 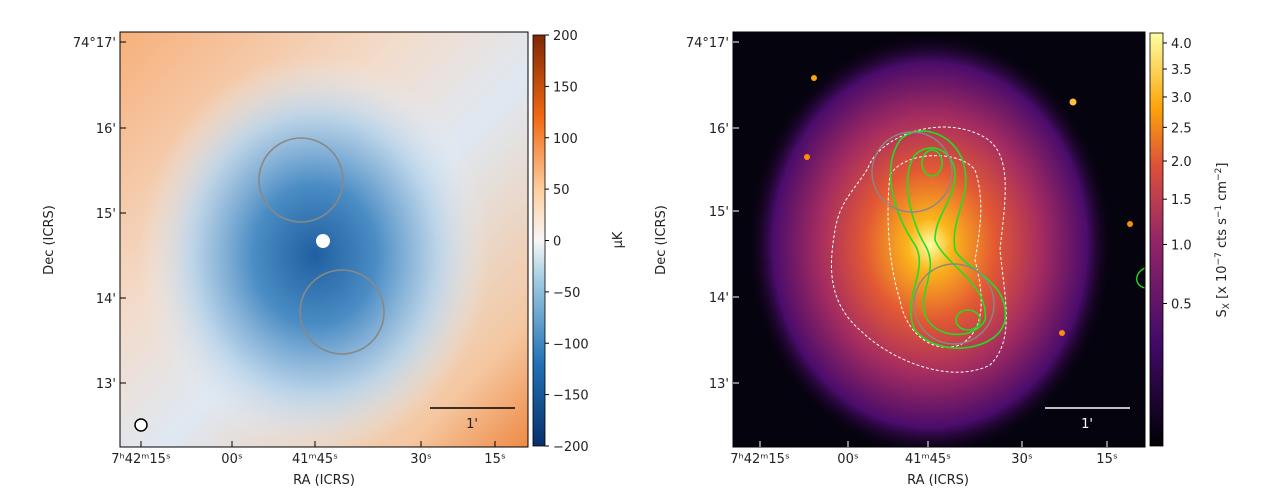 What do you see at coordinates (565, 139) in the screenshot?
I see `colorbar-tick-label: 100` at bounding box center [565, 139].